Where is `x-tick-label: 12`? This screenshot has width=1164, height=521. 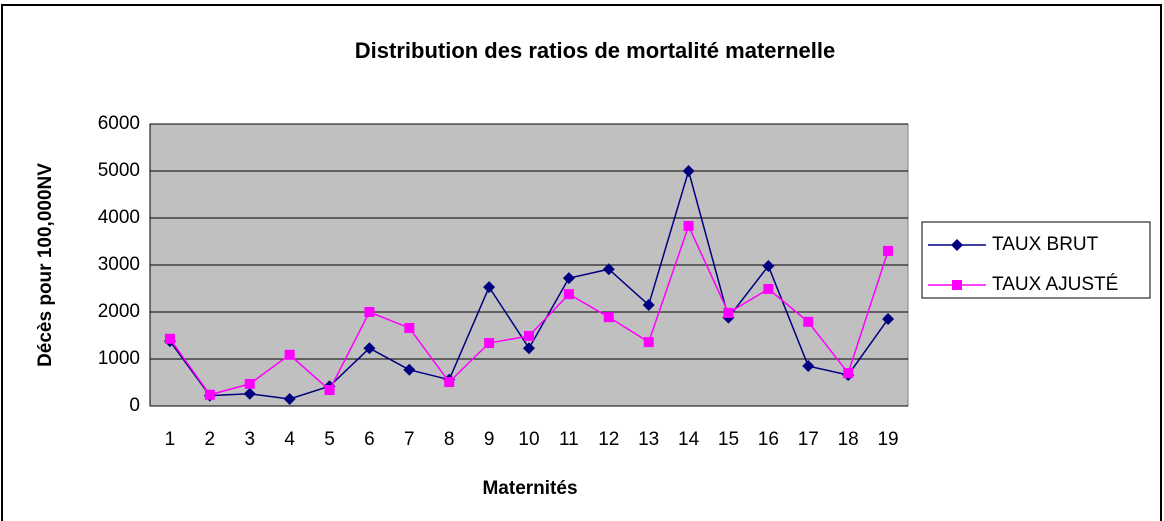 x-tick-label: 12 is located at coordinates (608, 439).